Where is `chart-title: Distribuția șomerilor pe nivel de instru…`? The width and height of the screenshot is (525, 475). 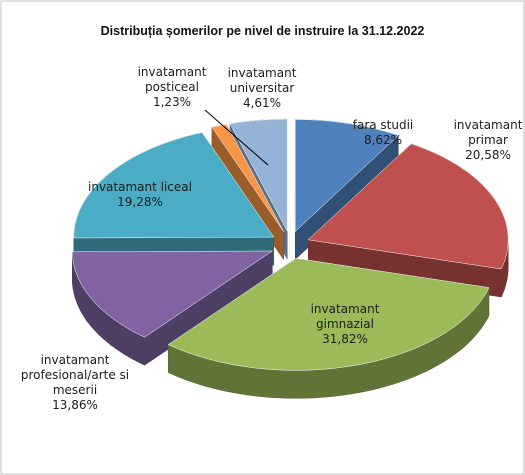
chart-title: Distribuția șomerilor pe nivel de instru… is located at coordinates (262, 31).